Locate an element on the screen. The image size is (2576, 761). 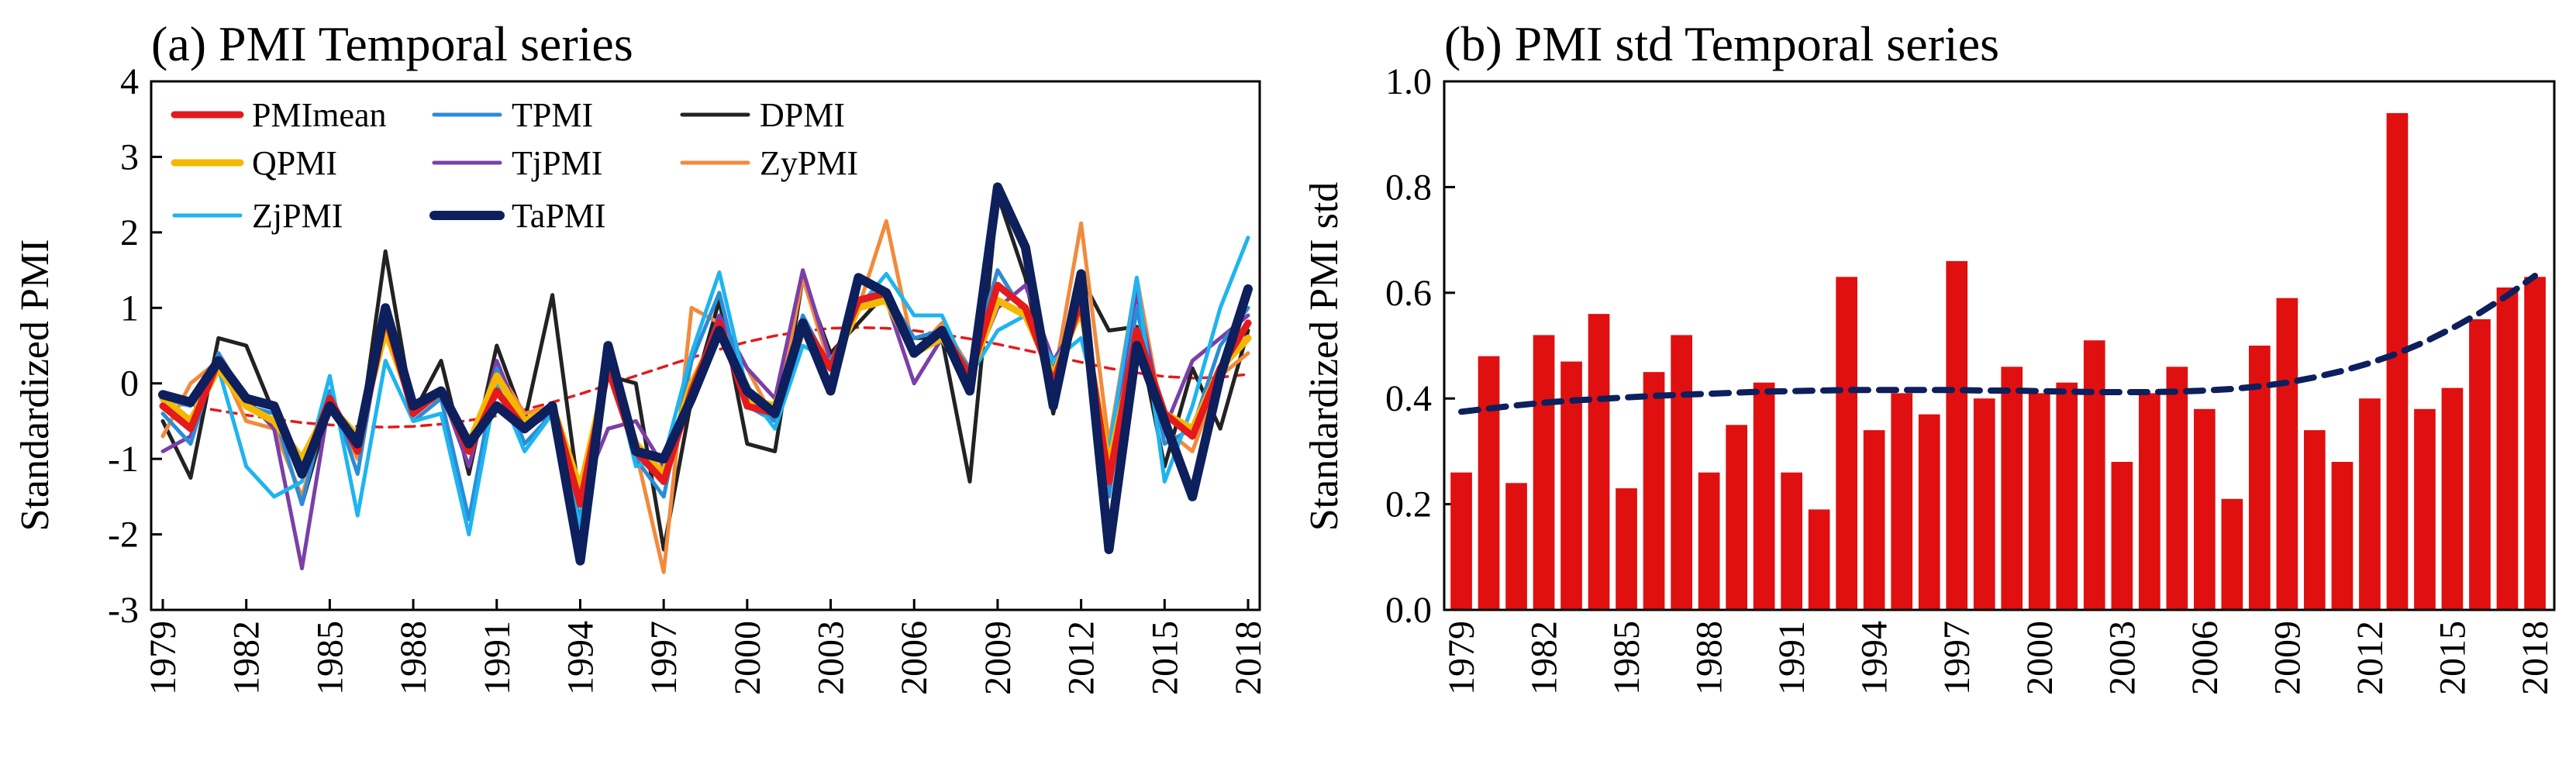
panel-b-trend is located at coordinates (1998, 344).